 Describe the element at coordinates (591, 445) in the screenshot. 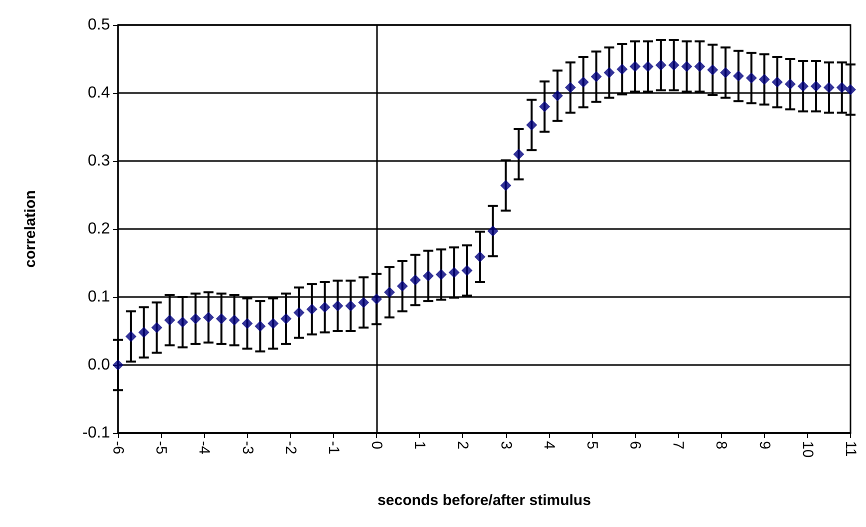

I see `x-tick-label: 5` at that location.